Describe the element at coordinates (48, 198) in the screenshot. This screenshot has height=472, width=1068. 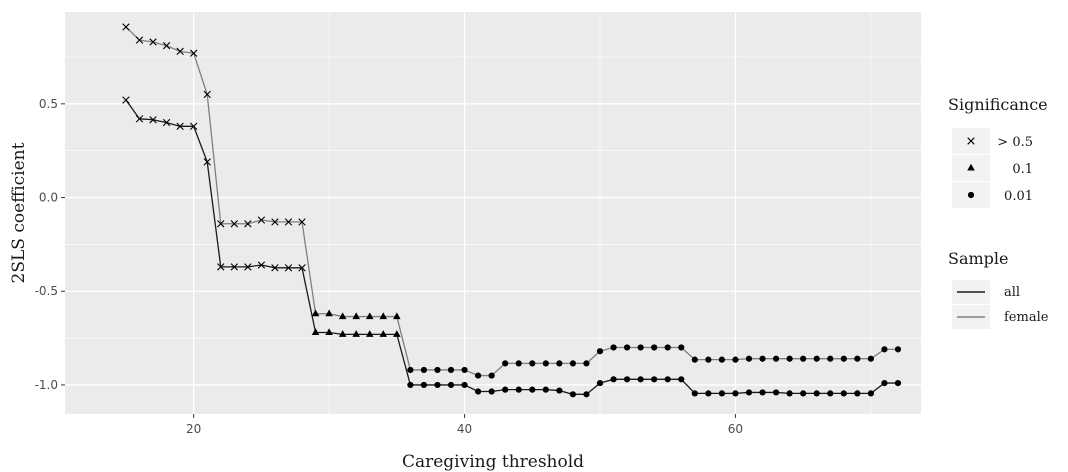
I see `y-tick-label: 0.0` at that location.